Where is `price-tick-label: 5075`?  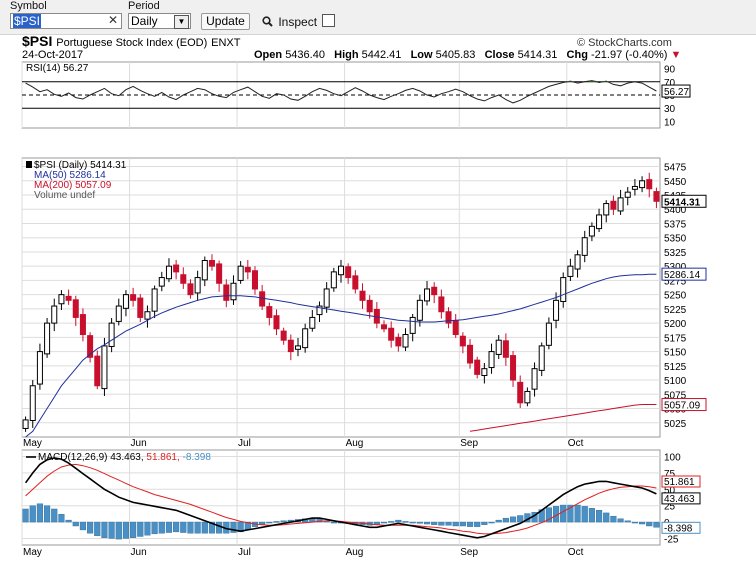
price-tick-label: 5075 is located at coordinates (675, 395).